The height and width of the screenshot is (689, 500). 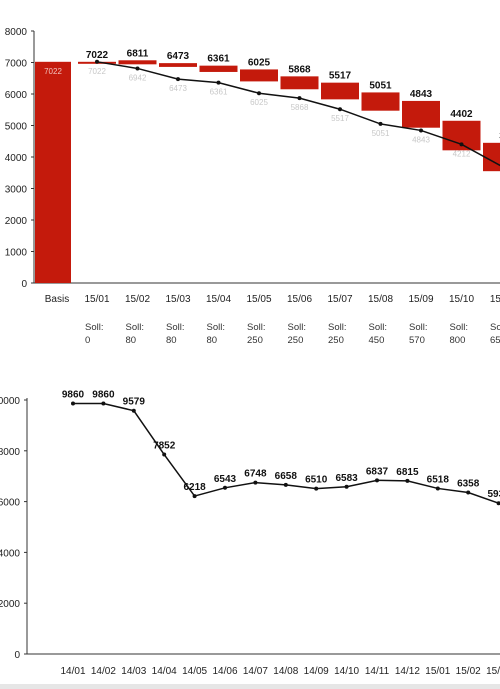 What do you see at coordinates (495, 299) in the screenshot?
I see `x-tick-label: 15/11` at bounding box center [495, 299].